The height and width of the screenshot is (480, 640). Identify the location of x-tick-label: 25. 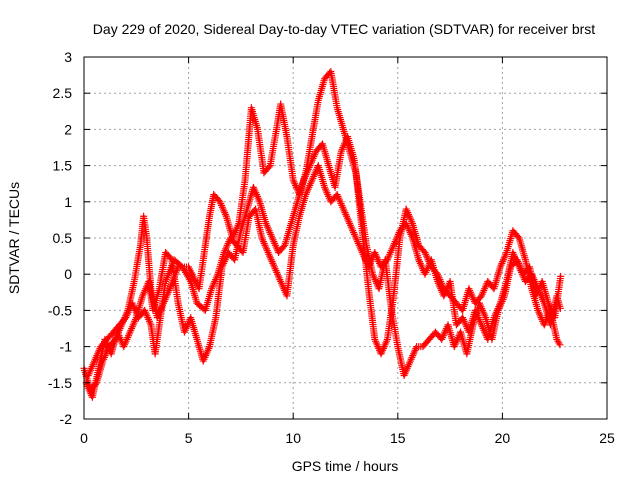
(607, 438).